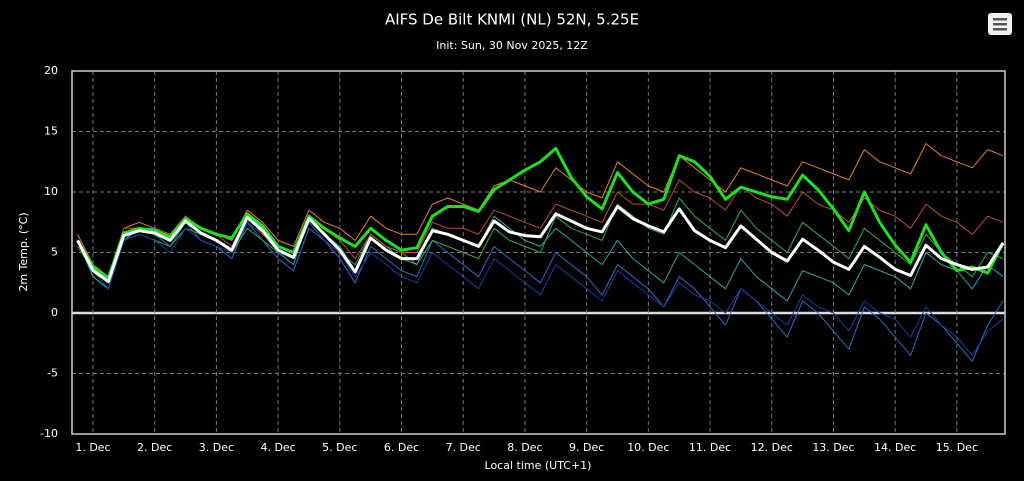  What do you see at coordinates (52, 373) in the screenshot?
I see `y-tick-label: -5` at bounding box center [52, 373].